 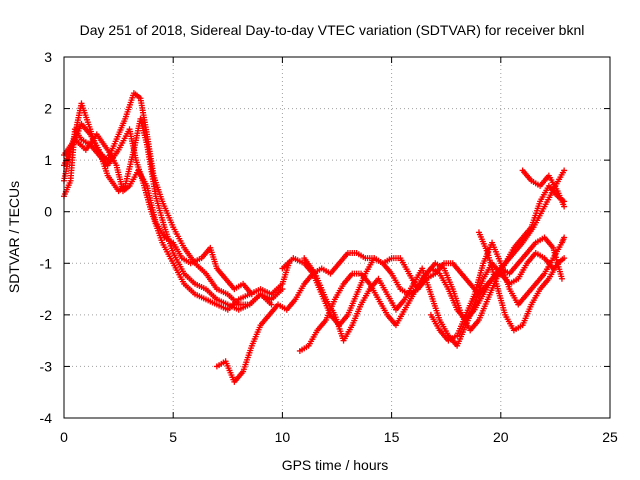 I want to click on x-tick-label: 25, so click(x=610, y=437).